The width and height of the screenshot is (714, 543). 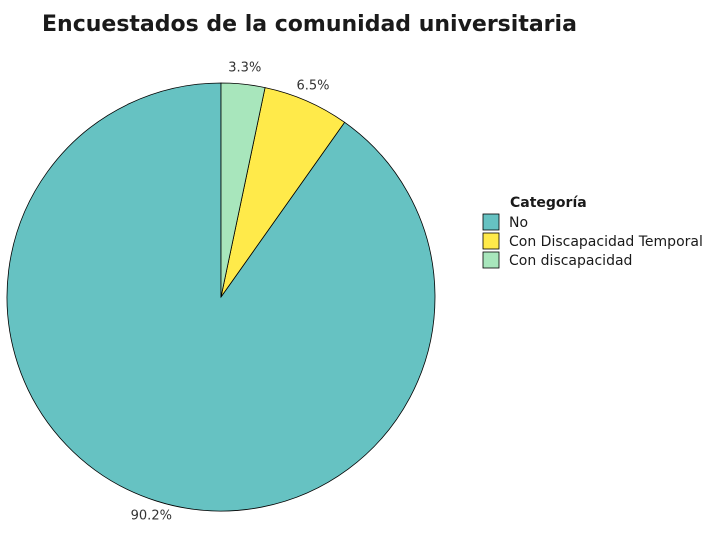 I want to click on slice-label-0: 90.2%, so click(x=151, y=516).